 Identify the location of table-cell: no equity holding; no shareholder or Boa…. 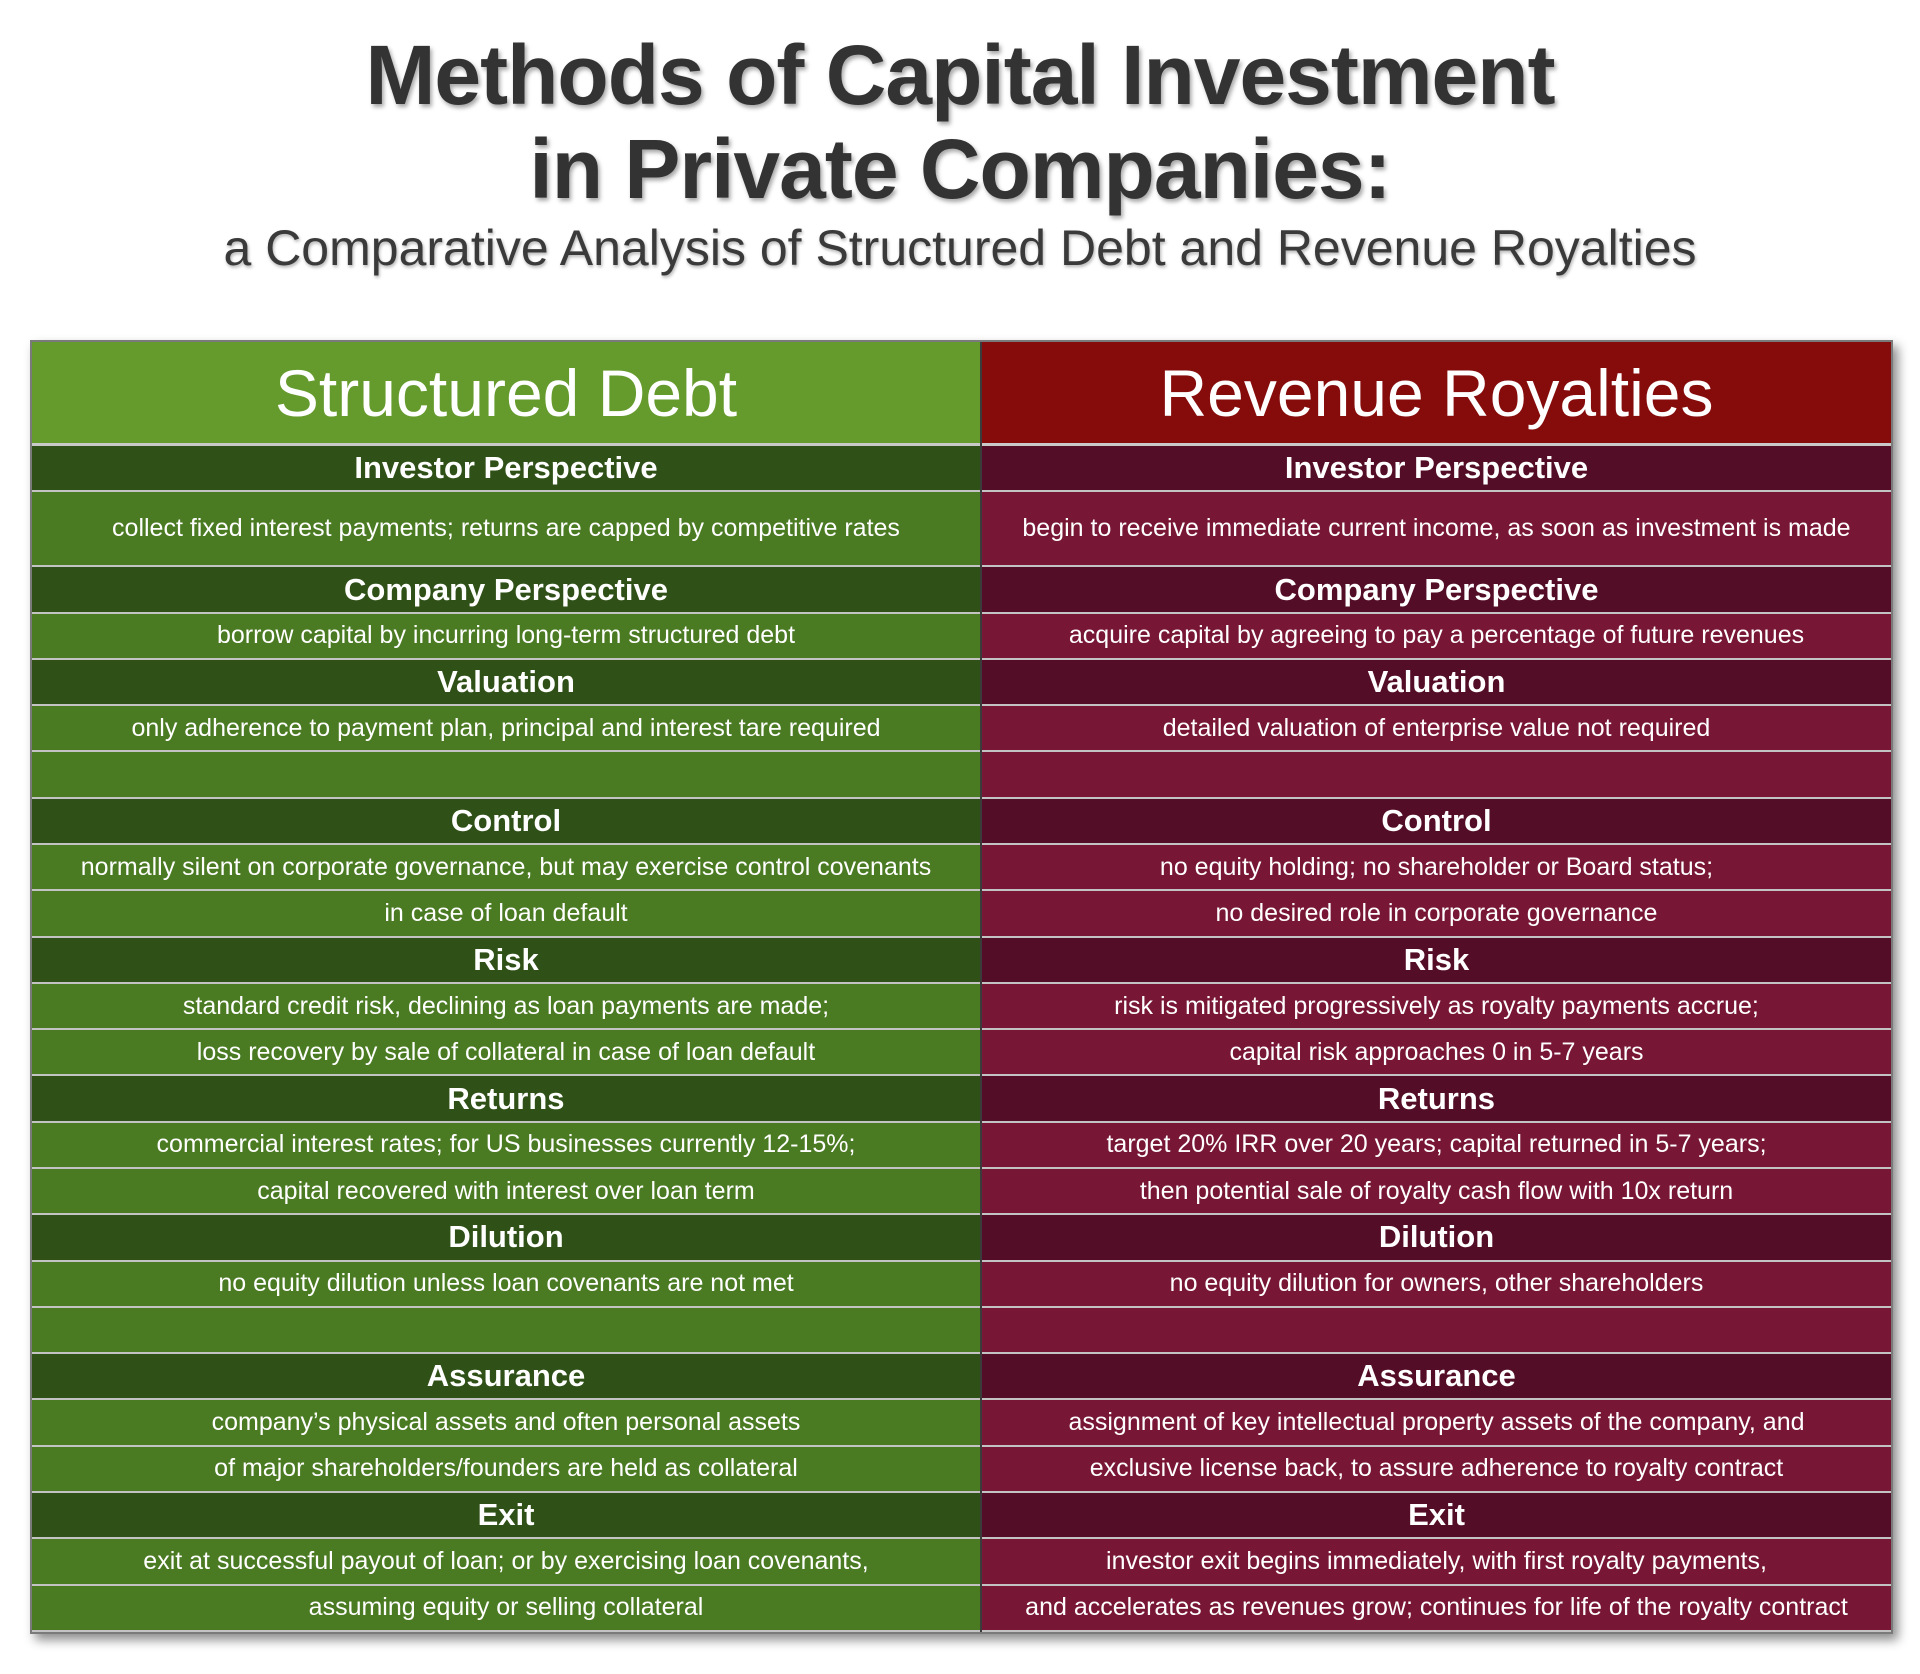
(1436, 868).